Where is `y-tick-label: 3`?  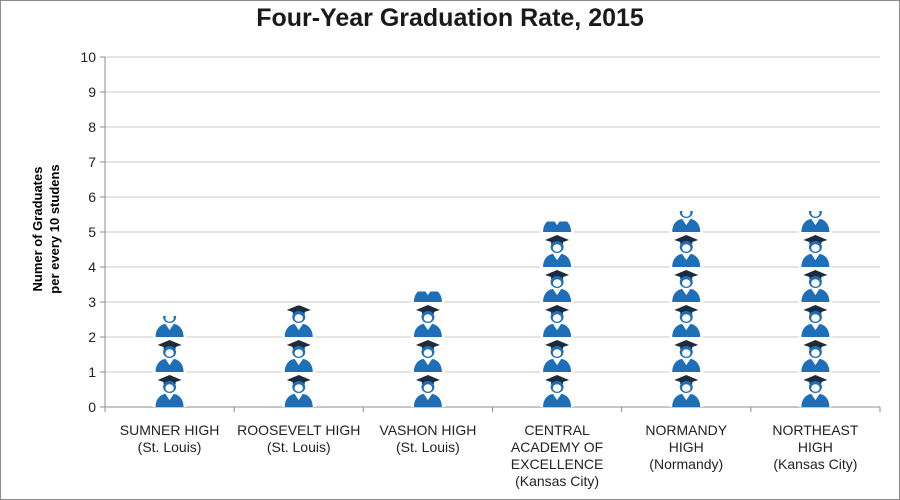
y-tick-label: 3 is located at coordinates (92, 302).